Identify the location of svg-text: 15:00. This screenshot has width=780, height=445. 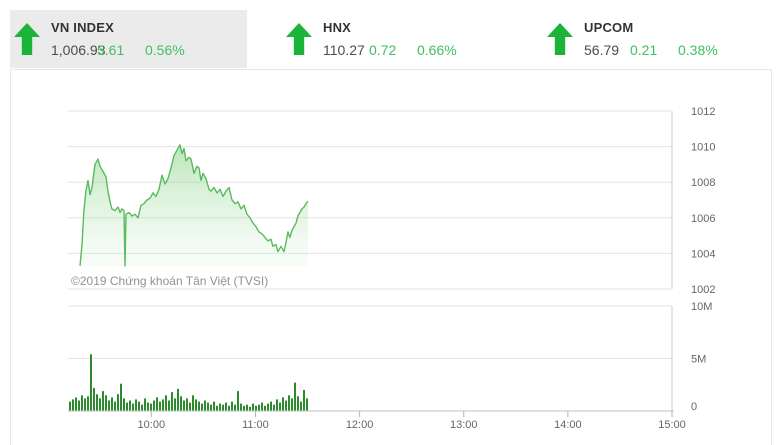
(672, 425).